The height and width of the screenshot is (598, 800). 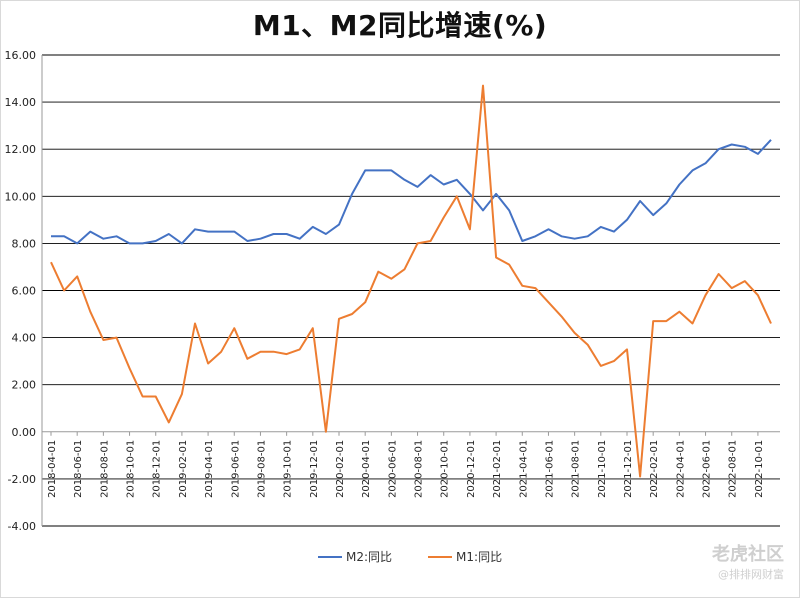 I want to click on x-tick-label: 2018-12-01, so click(x=157, y=469).